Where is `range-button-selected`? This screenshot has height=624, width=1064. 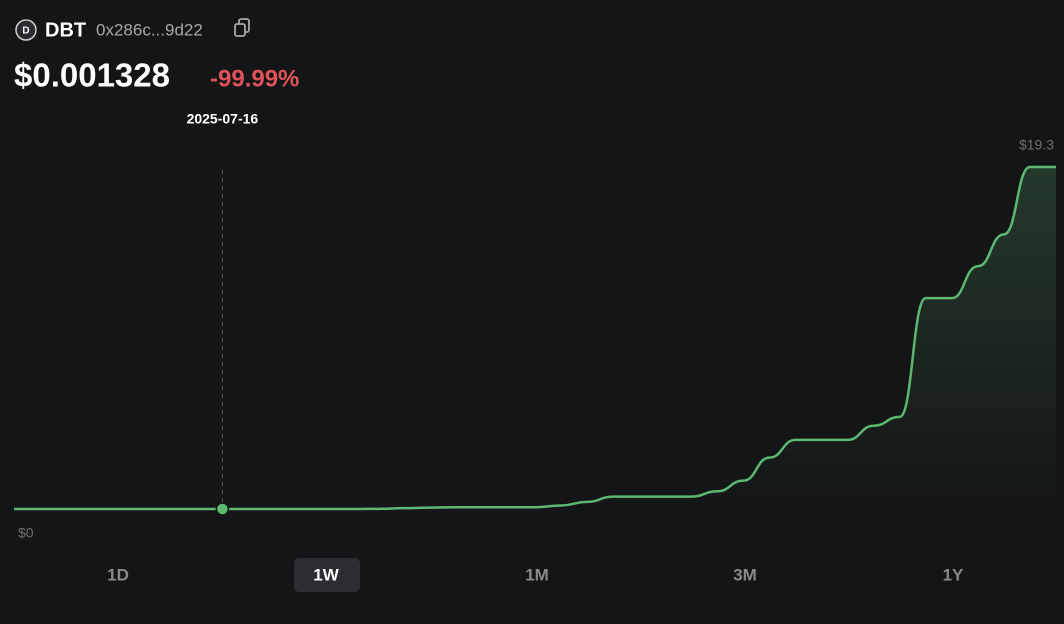
range-button-selected is located at coordinates (327, 575).